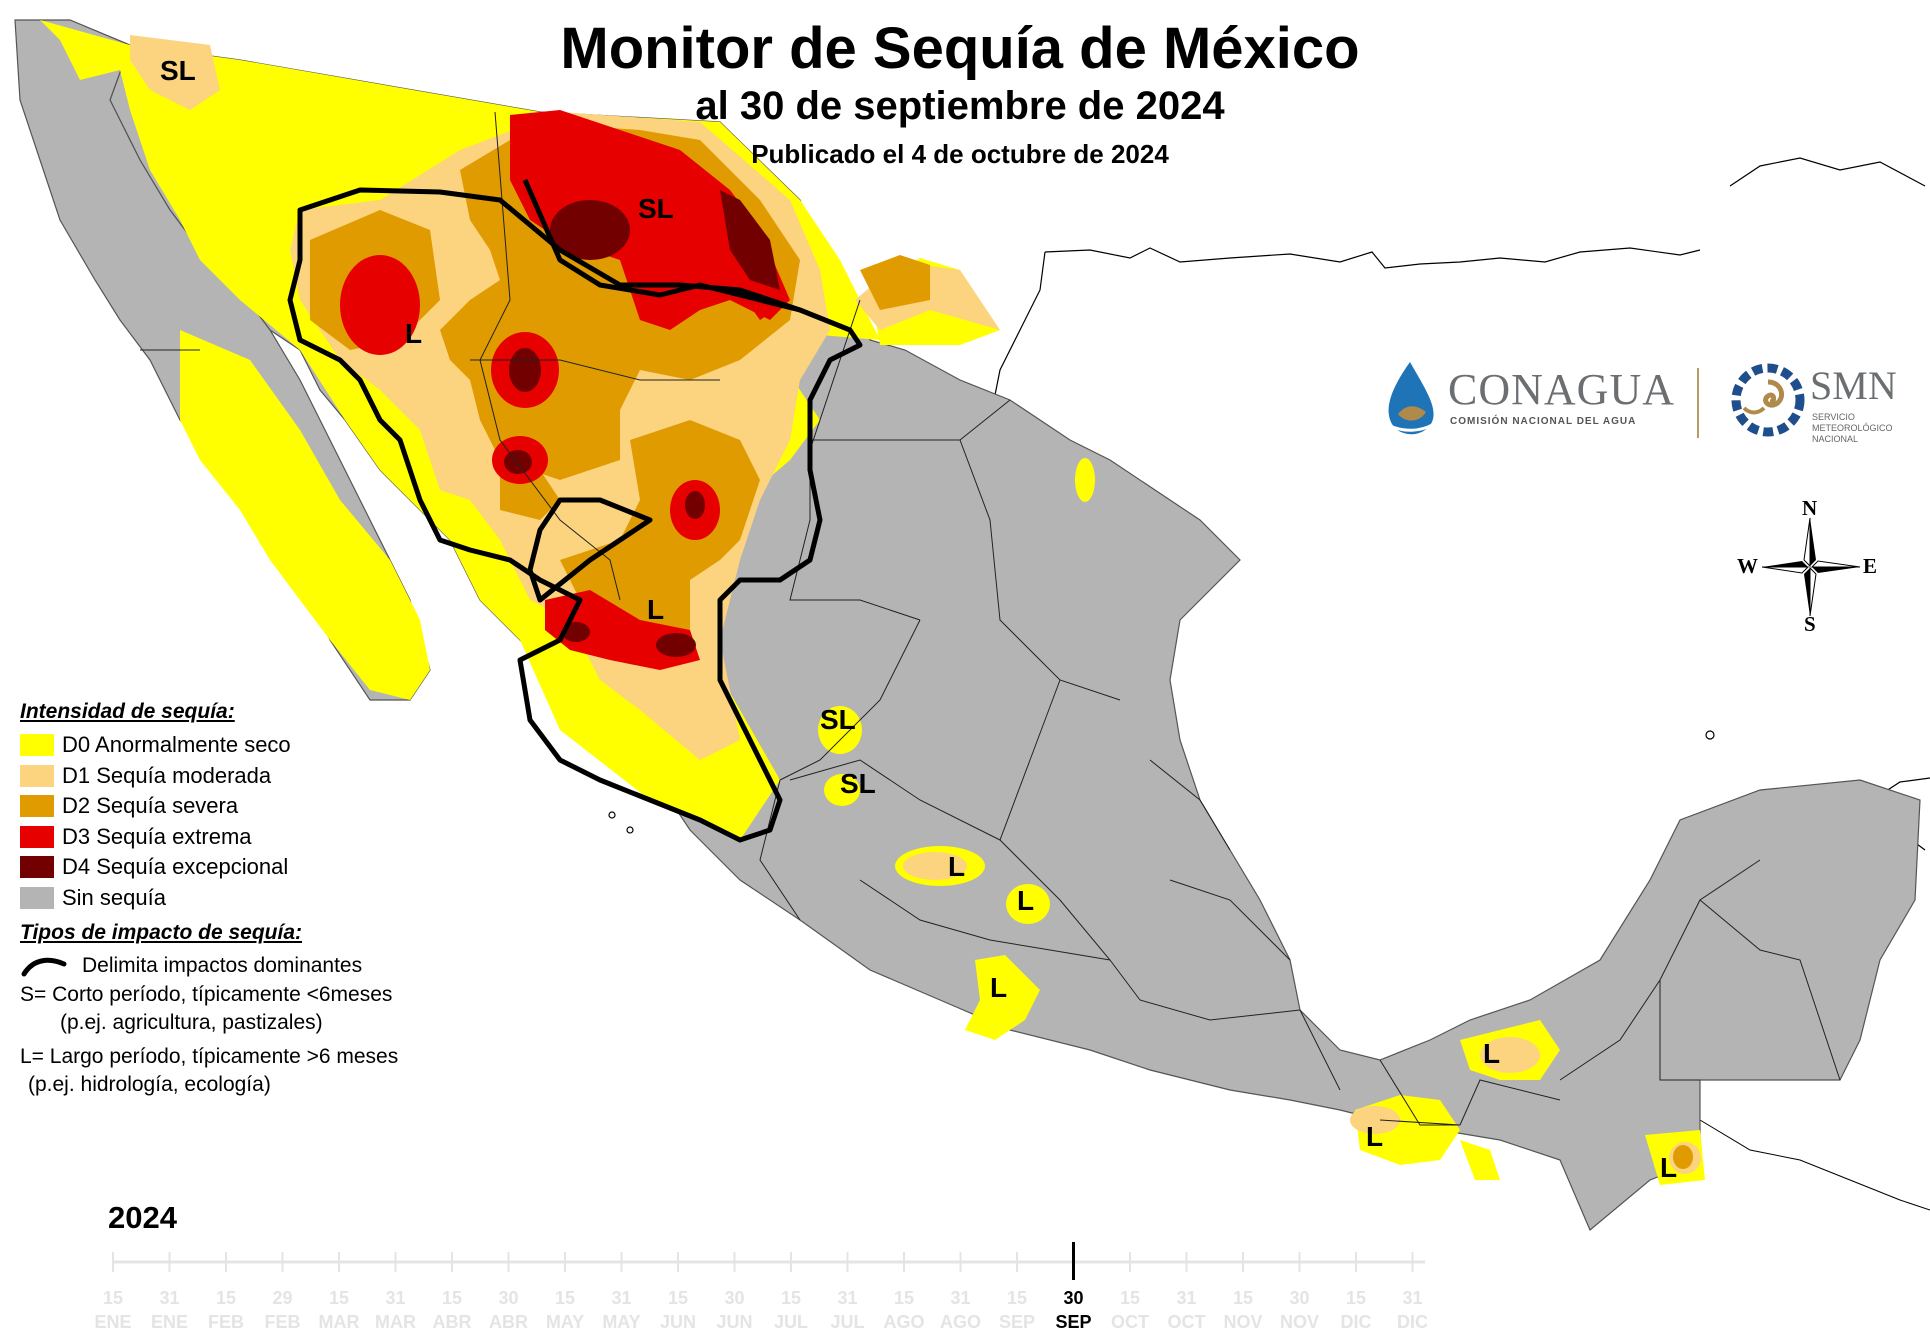 Image resolution: width=1930 pixels, height=1344 pixels. What do you see at coordinates (1161, 782) in the screenshot?
I see `islands` at bounding box center [1161, 782].